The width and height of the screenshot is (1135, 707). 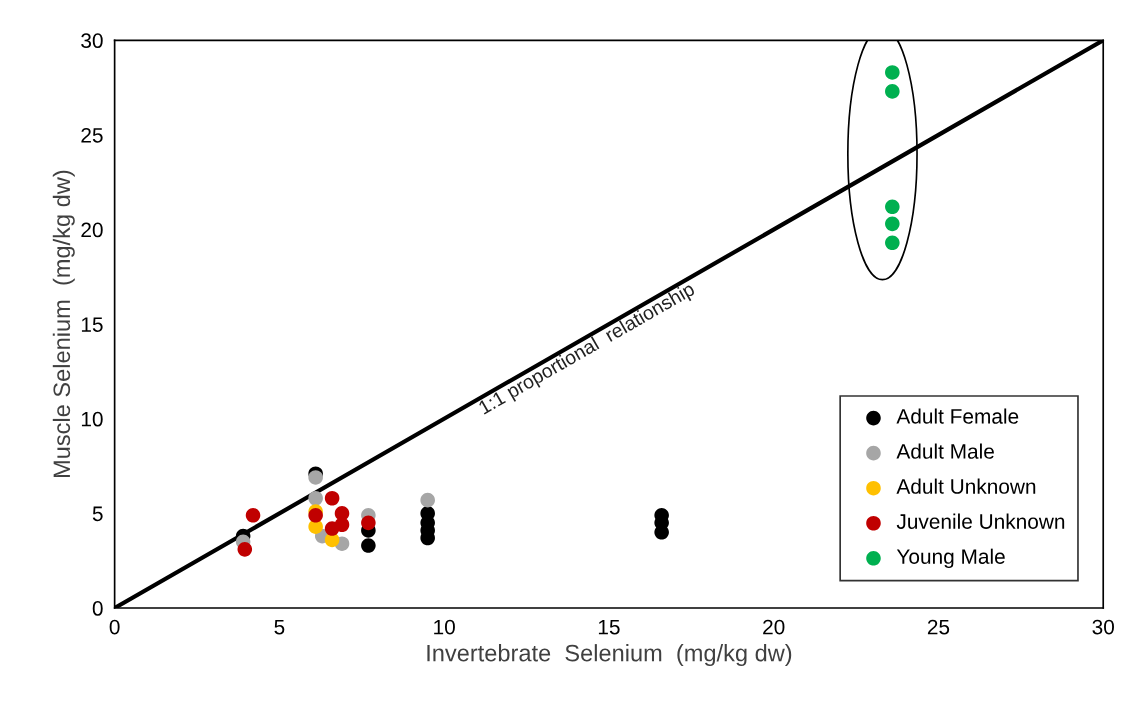 What do you see at coordinates (92, 230) in the screenshot?
I see `y-tick-label: 20` at bounding box center [92, 230].